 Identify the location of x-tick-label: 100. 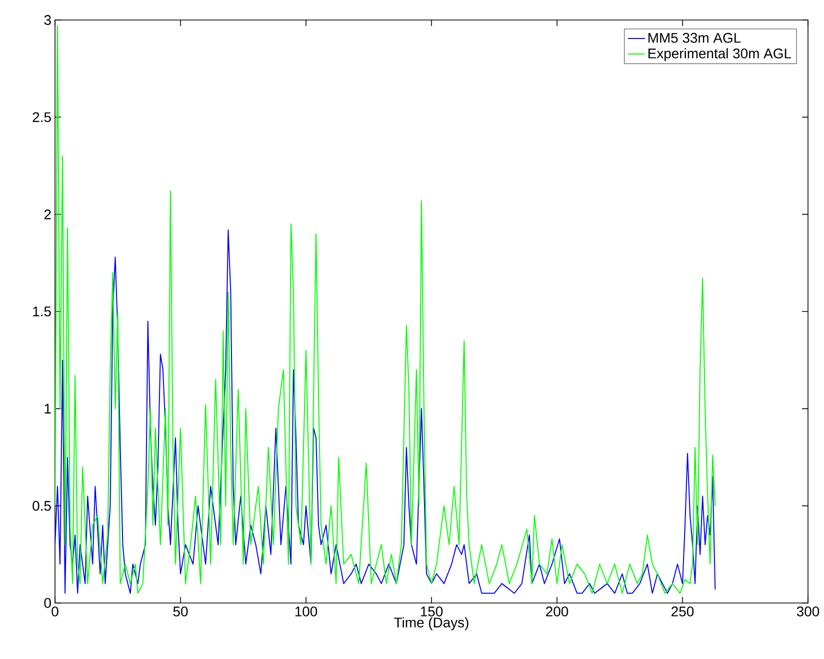
(306, 611).